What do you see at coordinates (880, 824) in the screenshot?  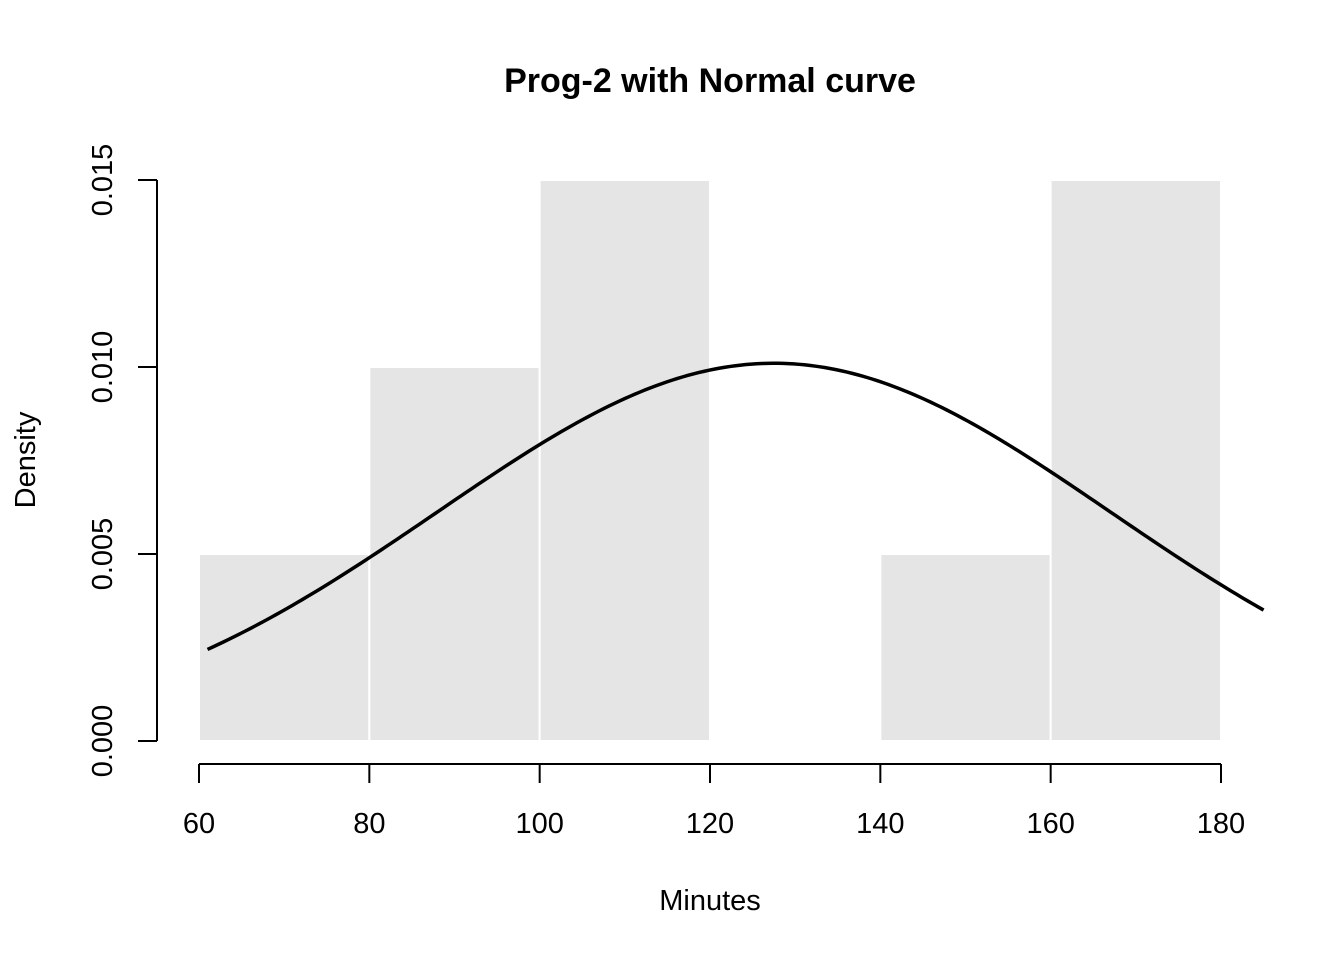 I see `x-tick-label: 140` at bounding box center [880, 824].